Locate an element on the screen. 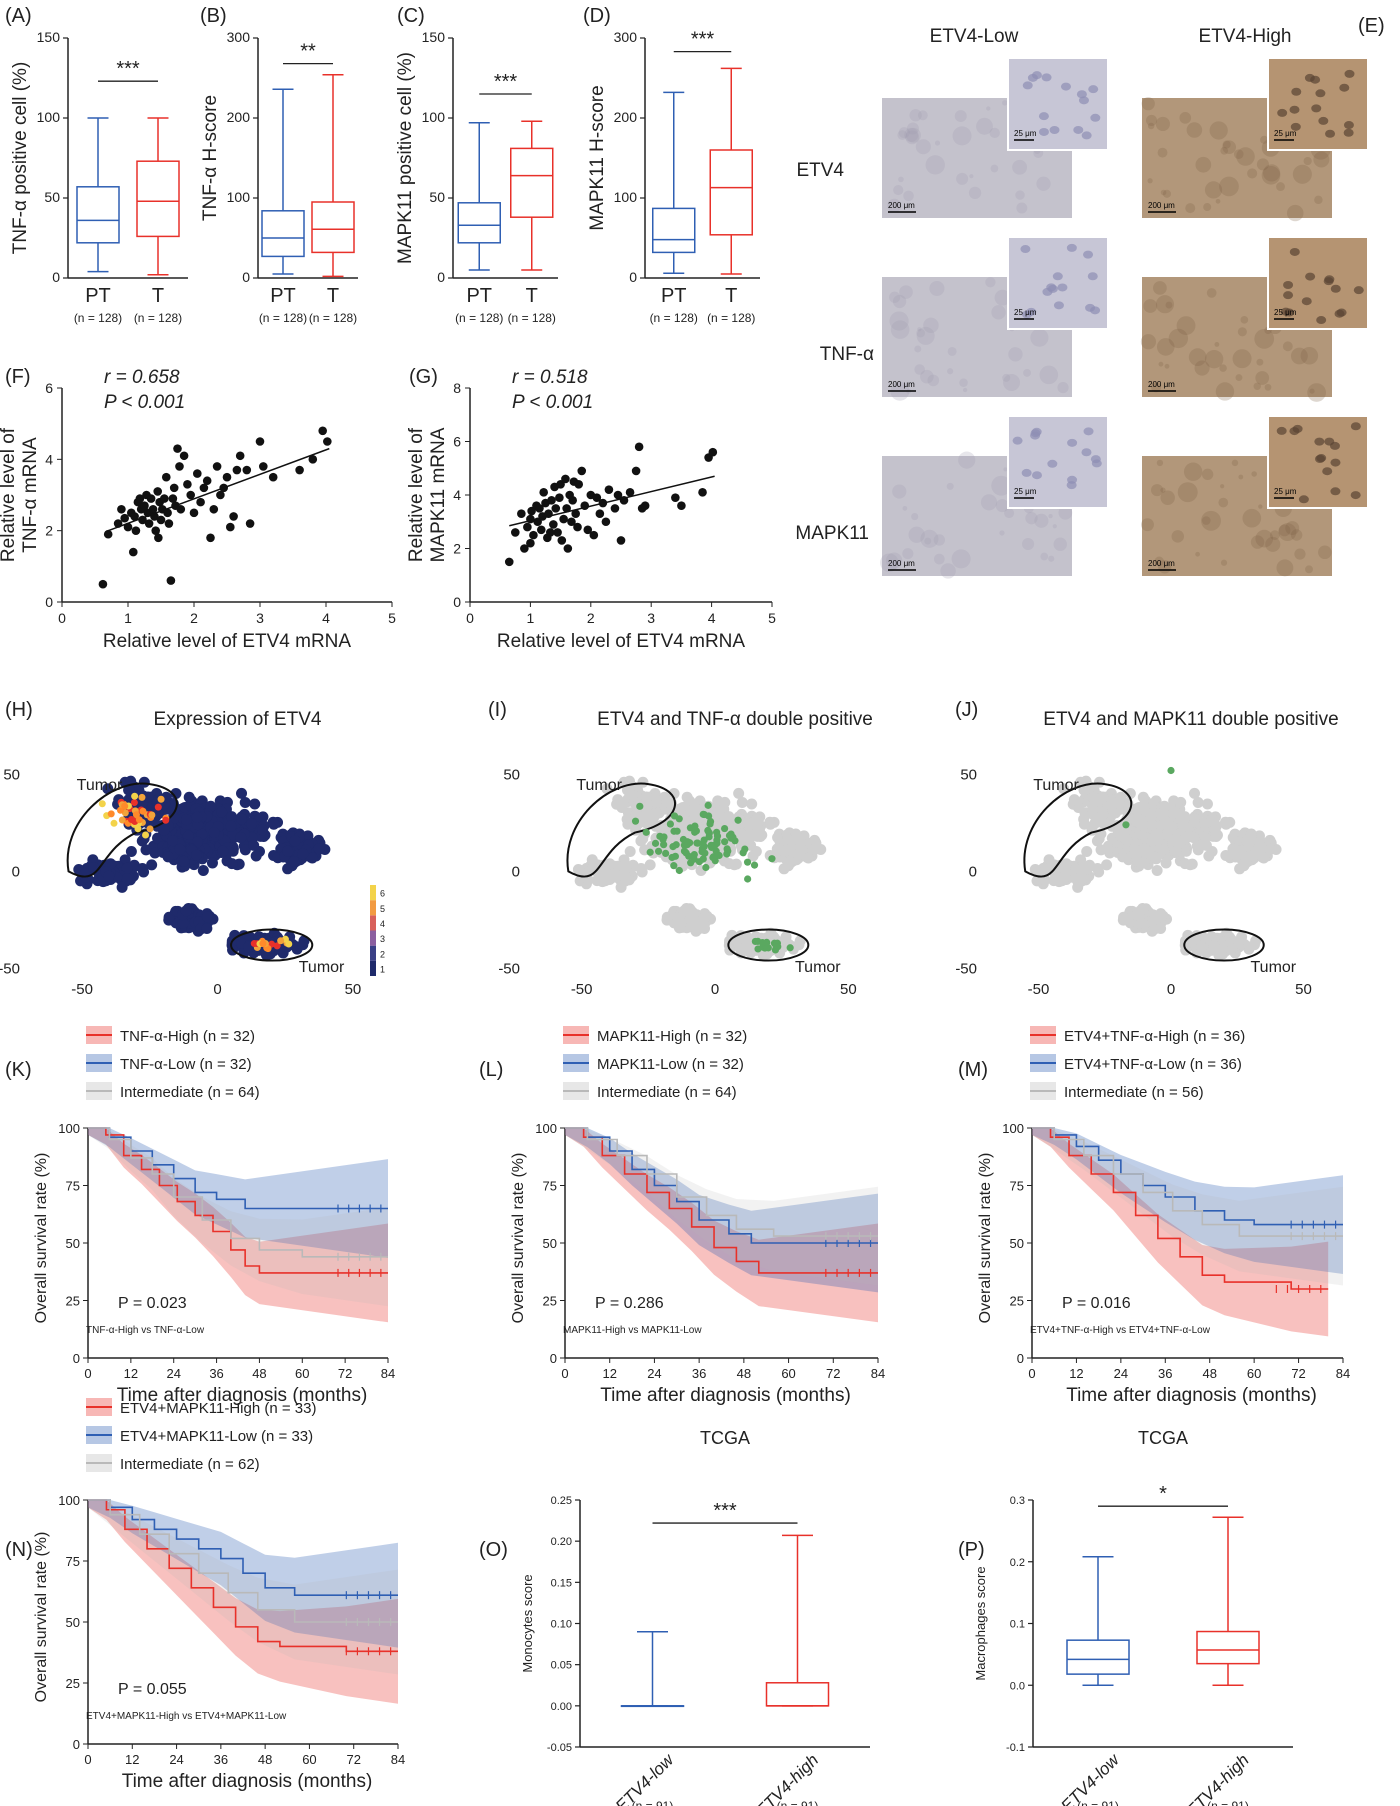 The image size is (1400, 1806). x-tick-label: 12 is located at coordinates (131, 1373).